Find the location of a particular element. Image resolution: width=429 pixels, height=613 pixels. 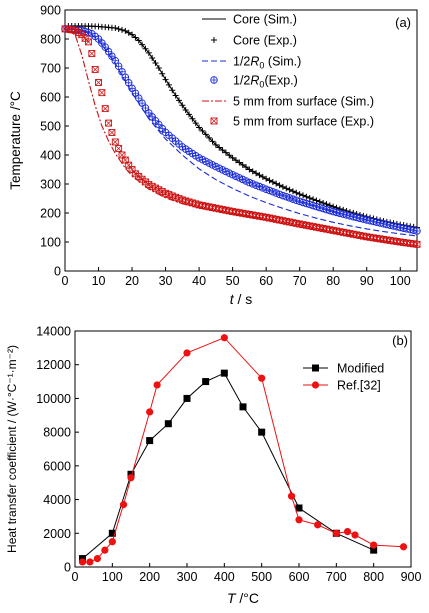

y-tick-label: 2000 is located at coordinates (57, 534).